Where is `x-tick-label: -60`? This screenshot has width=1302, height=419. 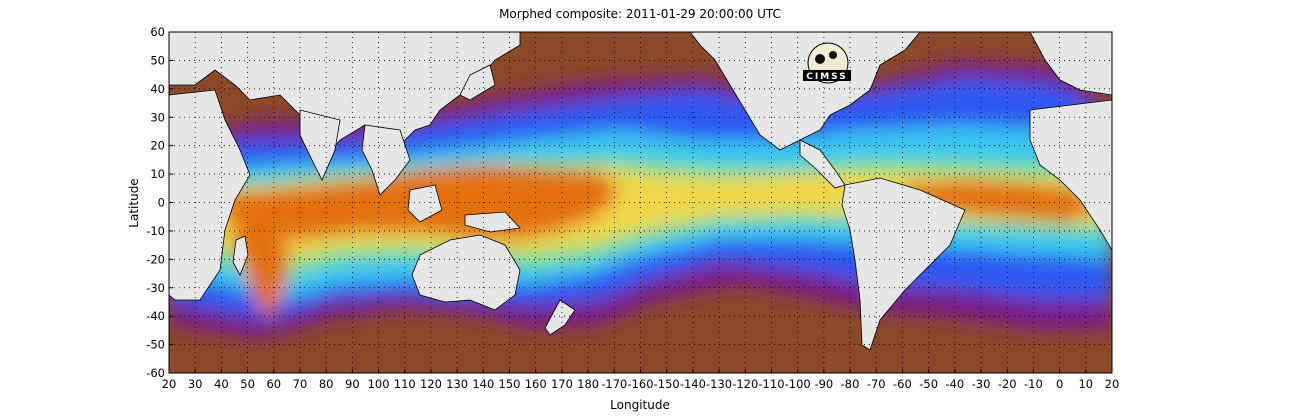
x-tick-label: -60 is located at coordinates (902, 384).